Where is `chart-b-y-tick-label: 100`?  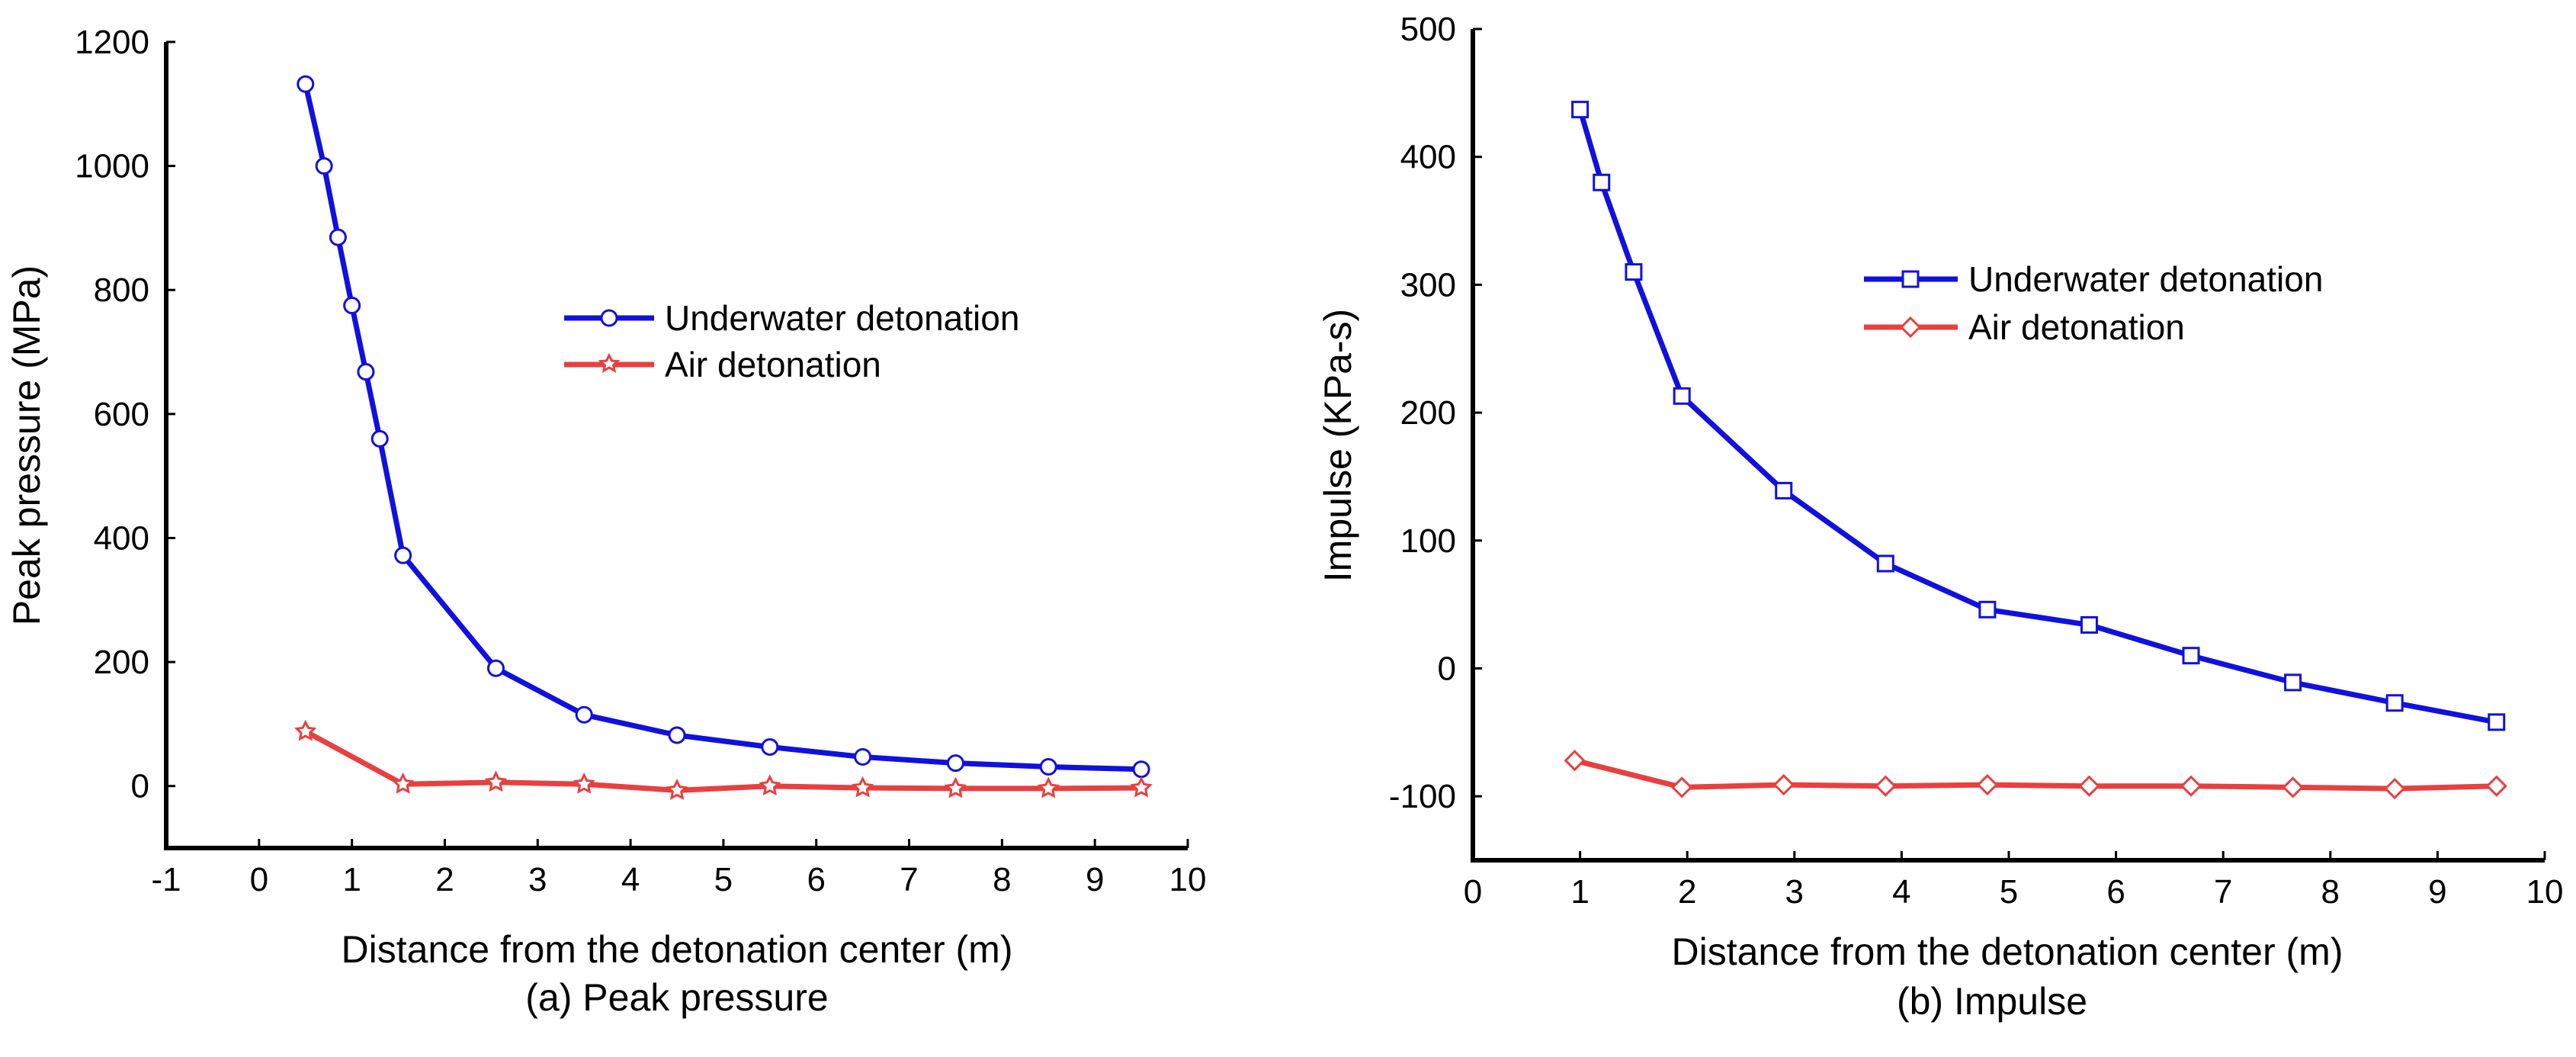 chart-b-y-tick-label: 100 is located at coordinates (1428, 541).